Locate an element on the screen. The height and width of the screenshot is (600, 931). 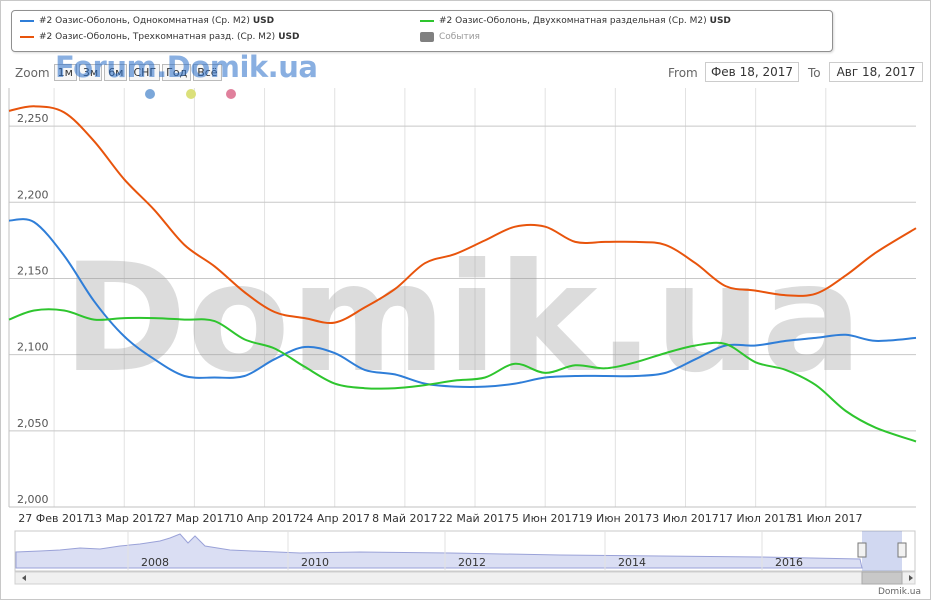
y-tick-label: 2,150 is located at coordinates (33, 270).